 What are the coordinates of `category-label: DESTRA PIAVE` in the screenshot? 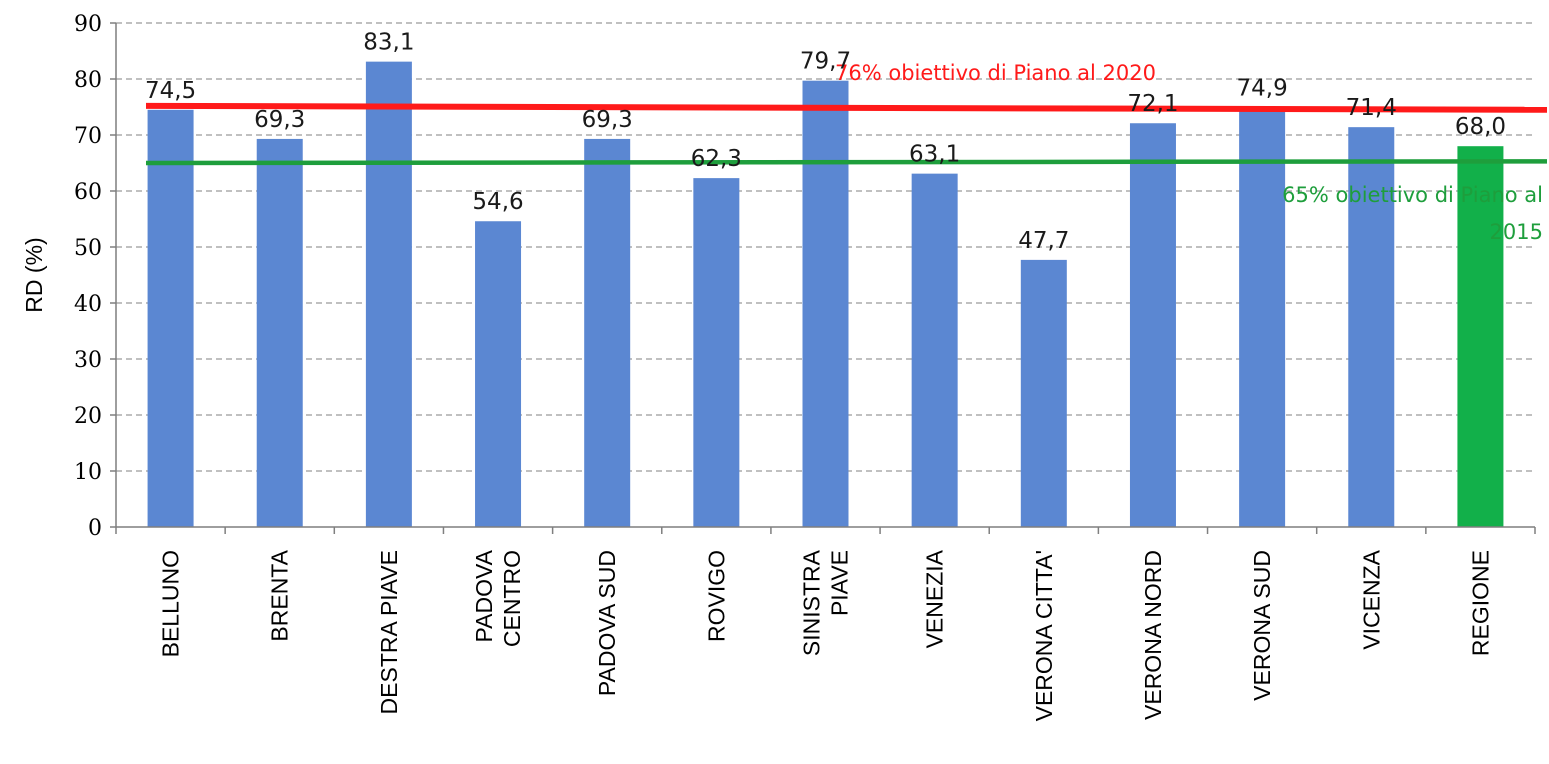 It's located at (389, 632).